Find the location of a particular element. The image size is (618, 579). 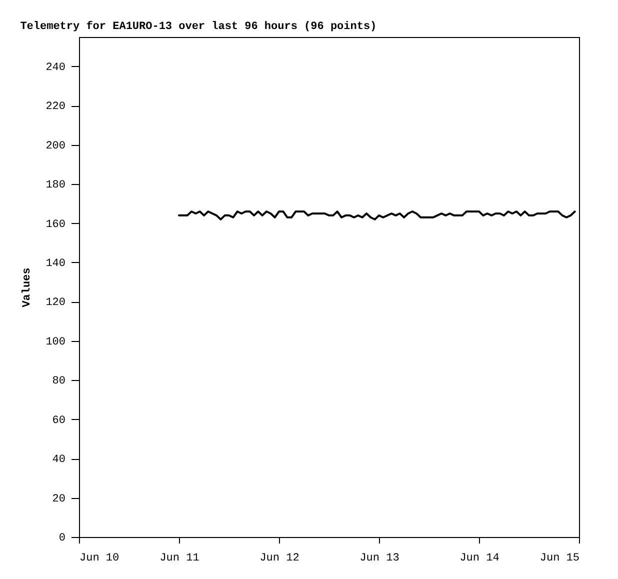

y-tick-label: 180 is located at coordinates (56, 186).